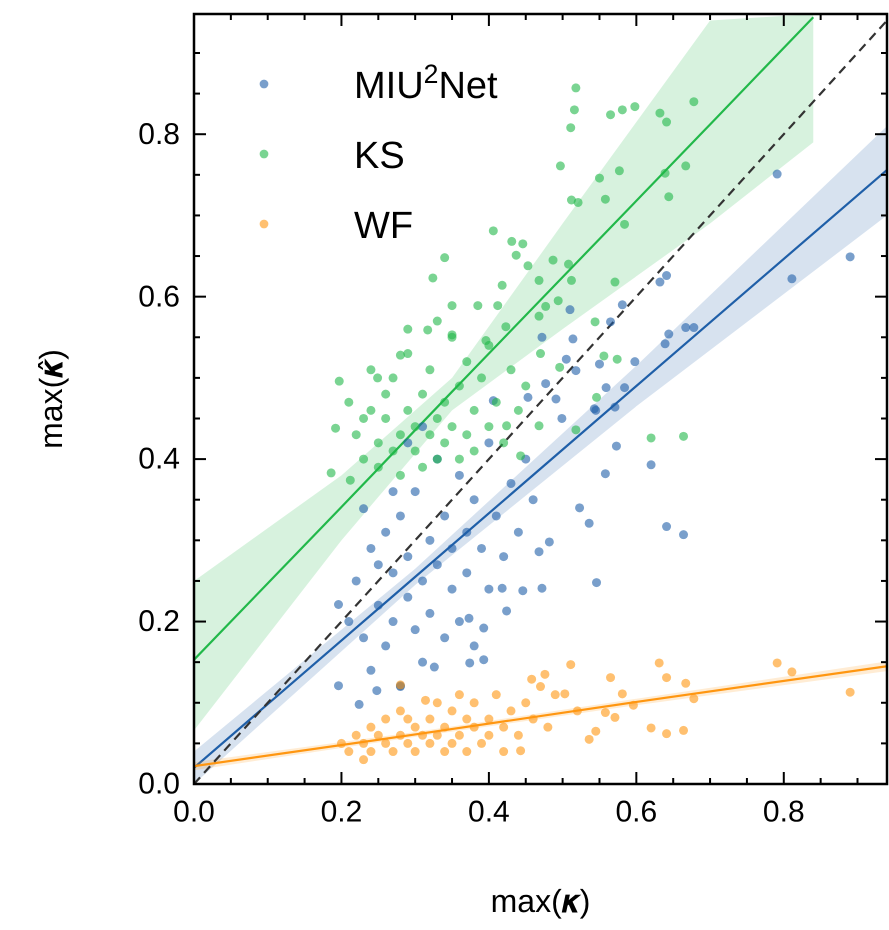 This screenshot has width=889, height=930. What do you see at coordinates (379, 156) in the screenshot?
I see `legend-label: KS` at bounding box center [379, 156].